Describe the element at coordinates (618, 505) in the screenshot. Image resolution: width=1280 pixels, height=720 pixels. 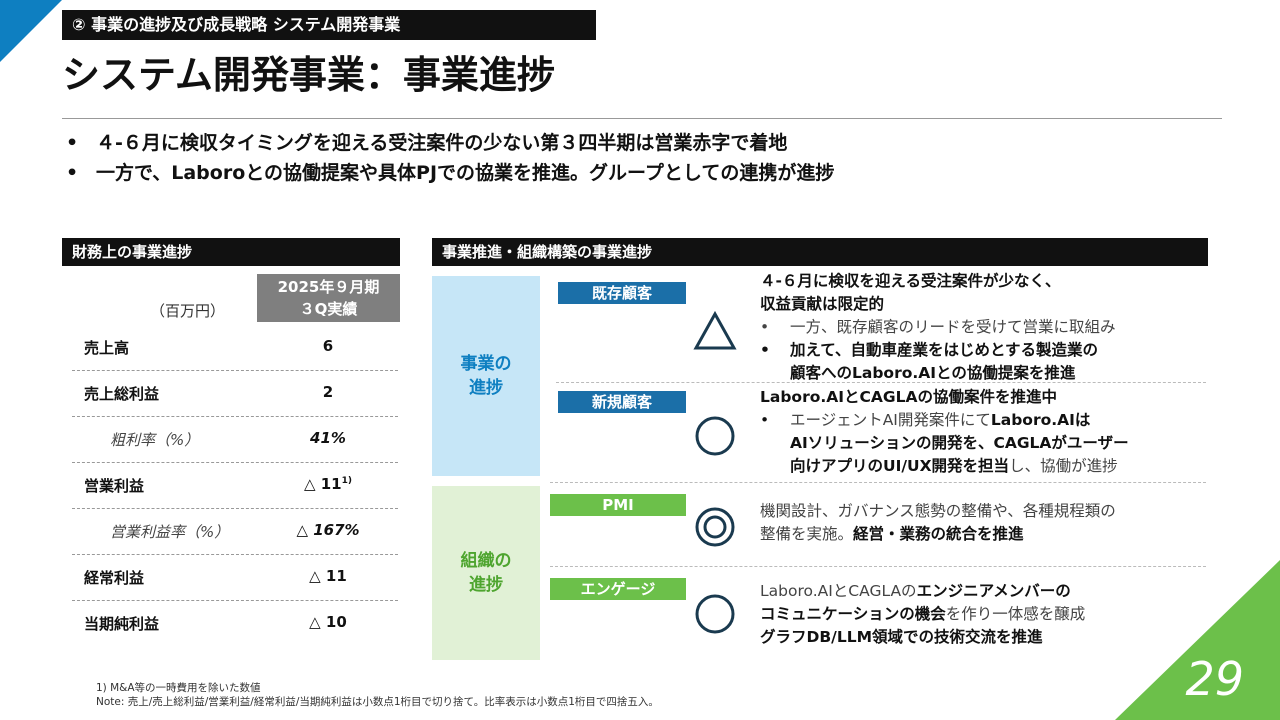
I see `pmi-tag: PMI` at that location.